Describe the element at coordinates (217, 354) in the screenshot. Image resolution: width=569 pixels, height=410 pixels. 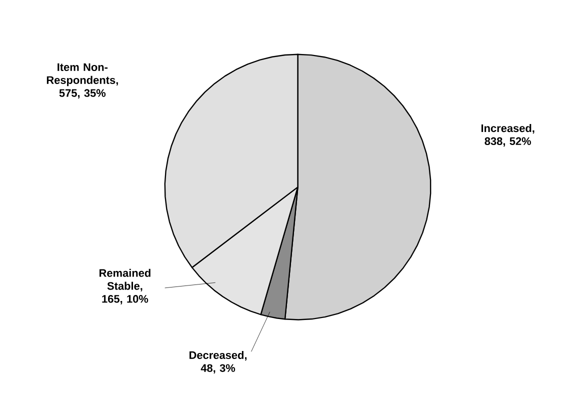
I see `slice-label: Decreased` at that location.